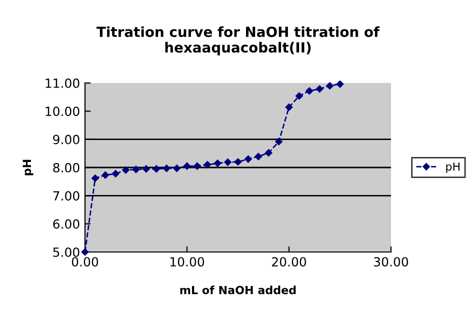 This screenshot has width=468, height=320. Describe the element at coordinates (187, 262) in the screenshot. I see `x-tick-label: 10.00` at that location.